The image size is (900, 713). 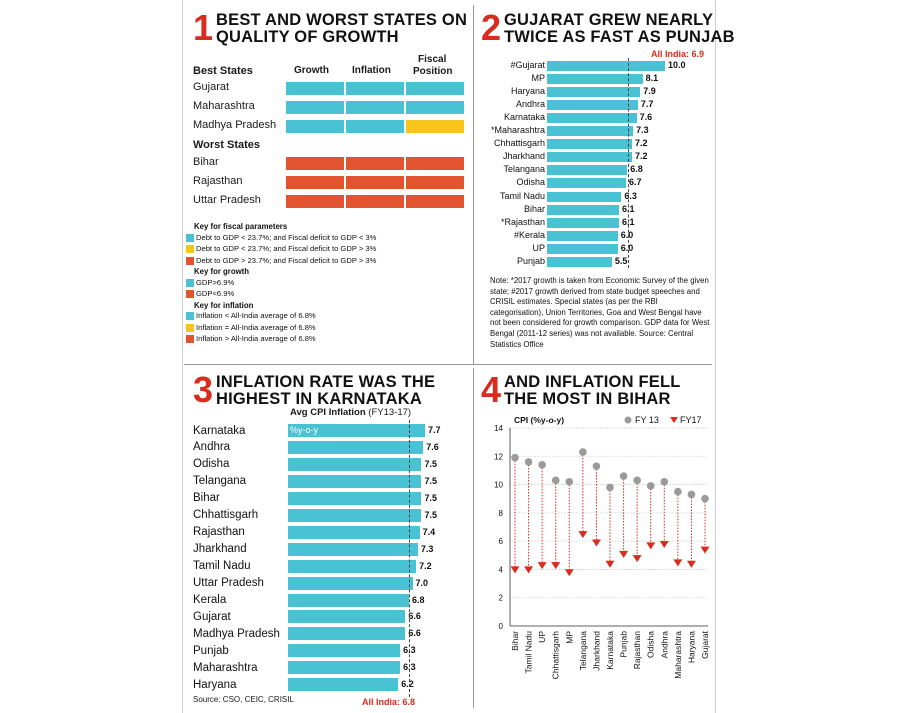 What do you see at coordinates (609, 20) in the screenshot?
I see `panel-title-line1: GUJARAT GREW NEARLY` at bounding box center [609, 20].